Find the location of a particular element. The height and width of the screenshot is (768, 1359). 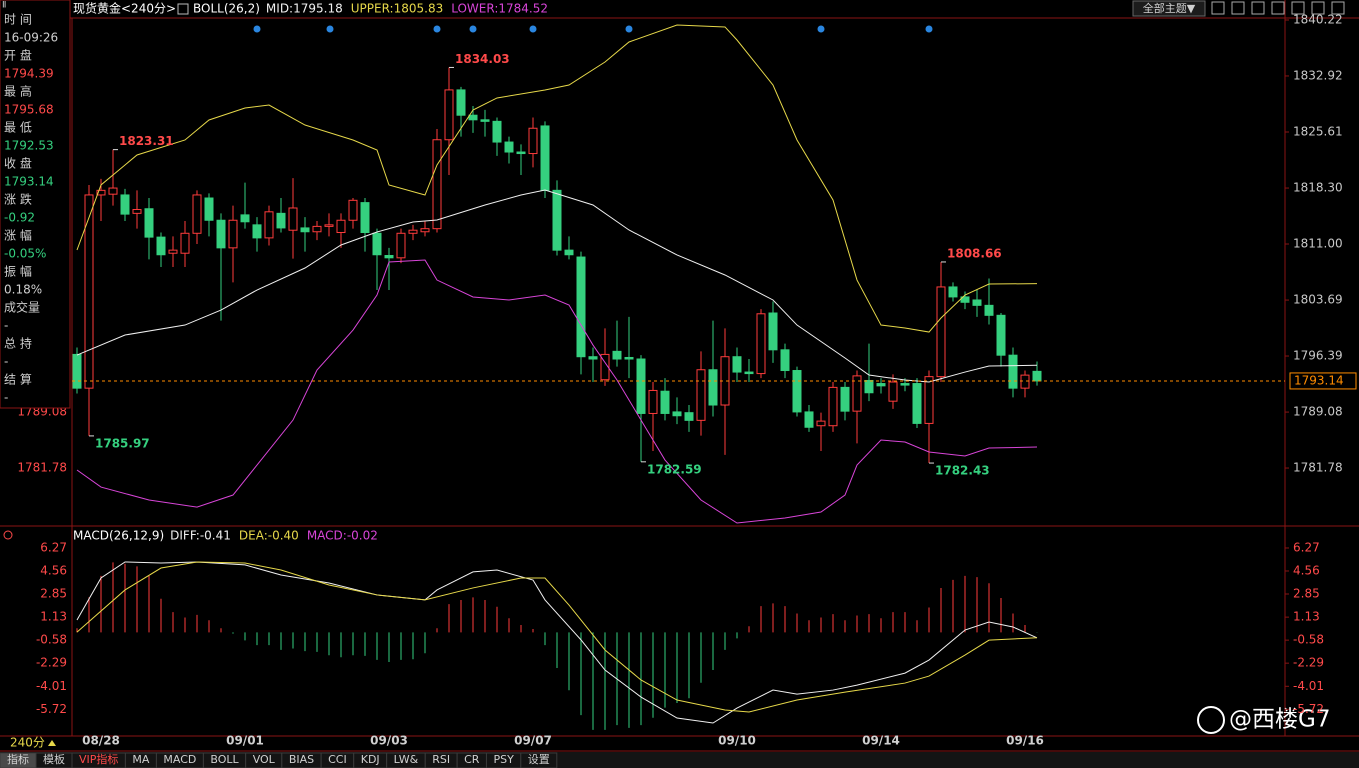

toolbar-tab-label: VIP指标 is located at coordinates (98, 759).